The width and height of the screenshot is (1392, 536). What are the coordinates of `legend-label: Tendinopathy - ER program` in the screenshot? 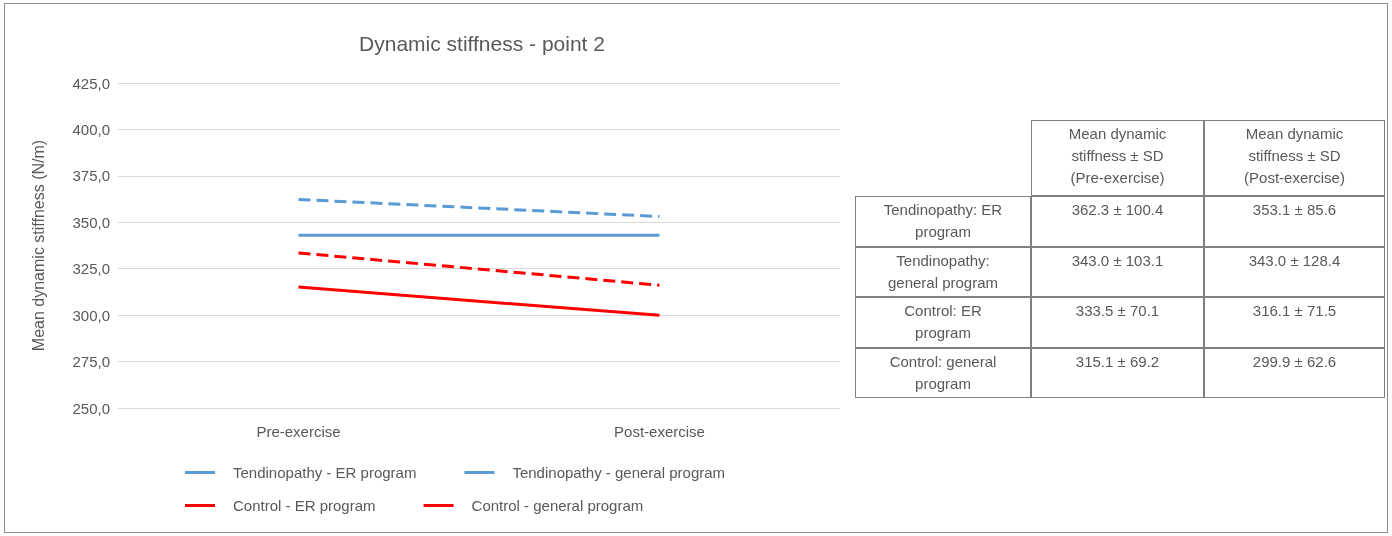 It's located at (325, 472).